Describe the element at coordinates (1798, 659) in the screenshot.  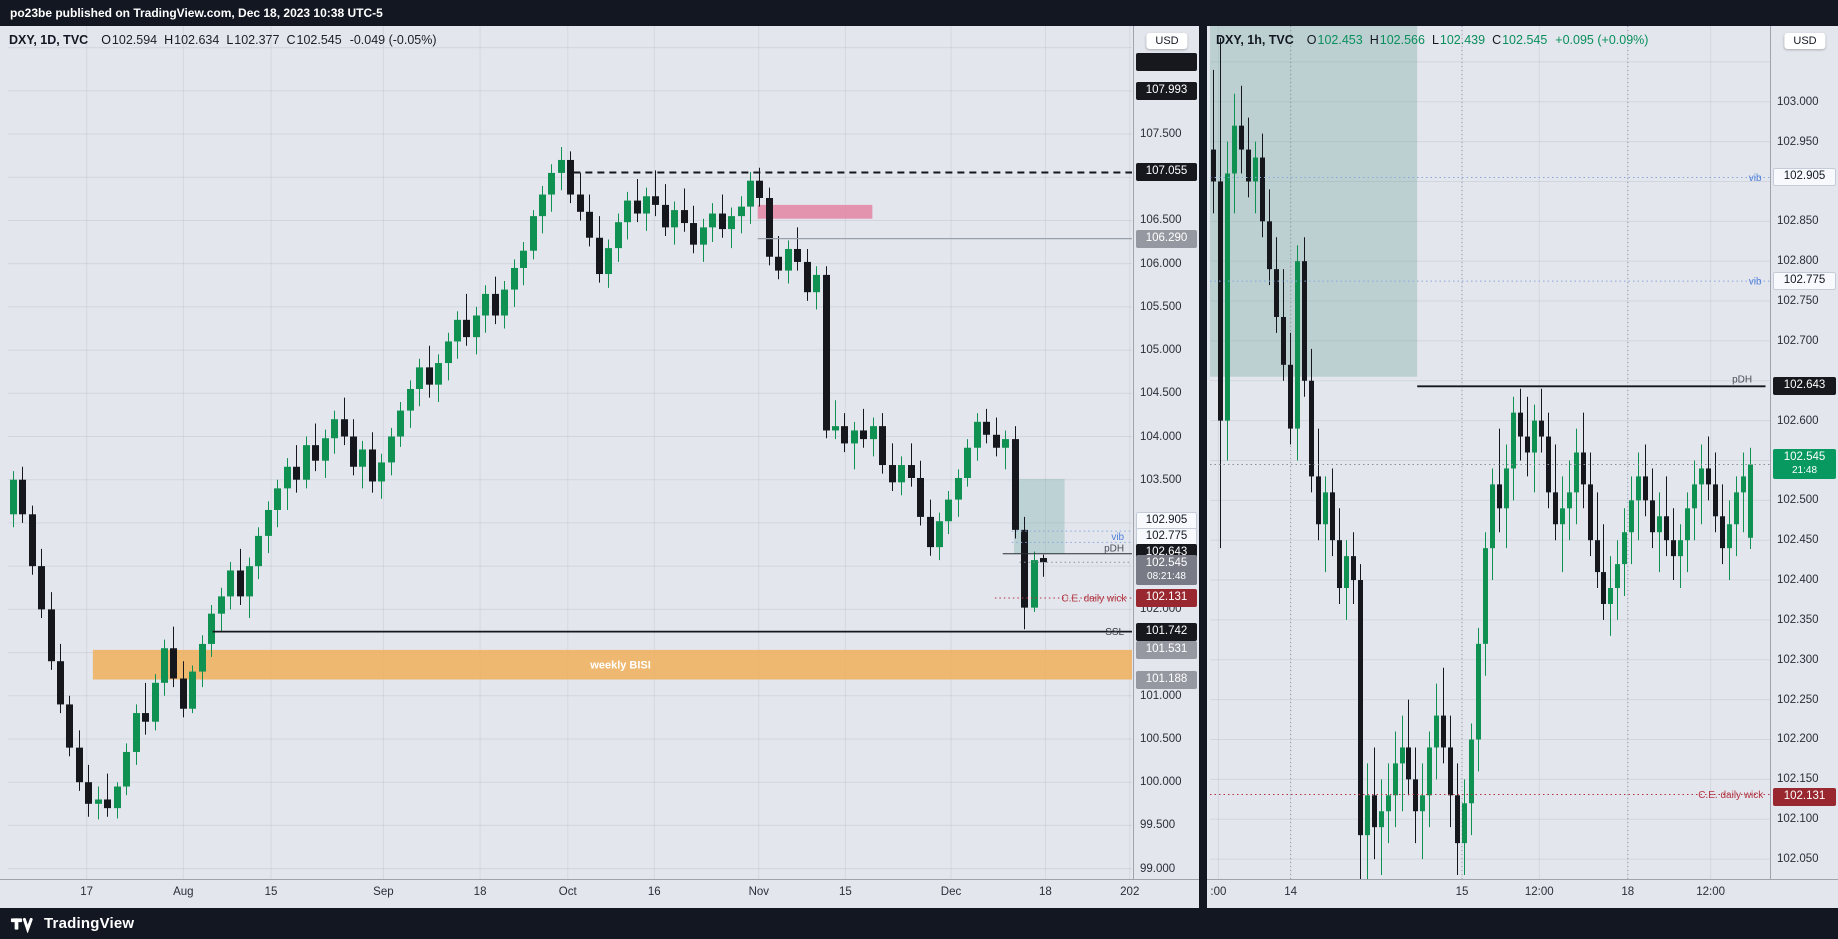
I see `price-tick: 102.300` at that location.